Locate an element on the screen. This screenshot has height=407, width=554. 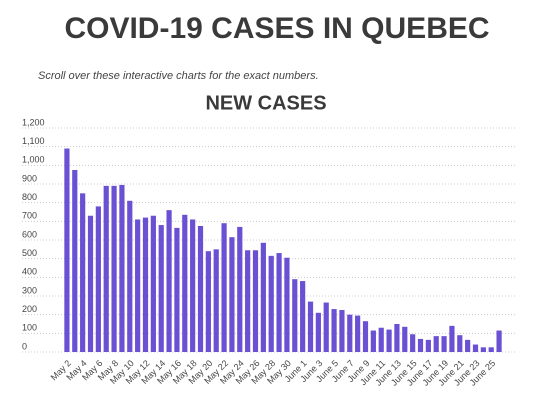
y-tick-label: 300 is located at coordinates (29, 290).